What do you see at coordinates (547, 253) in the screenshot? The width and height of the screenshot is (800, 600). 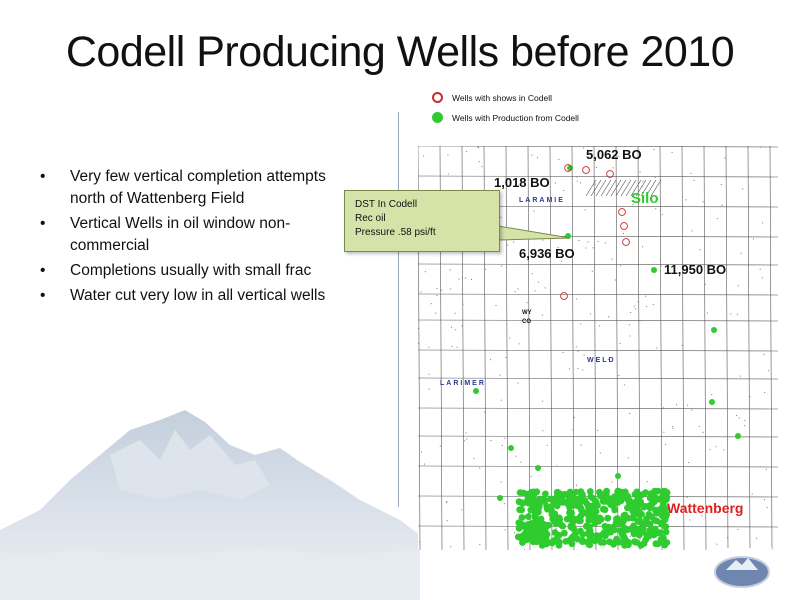 I see `label-6936-bo: 6,936 BO` at bounding box center [547, 253].